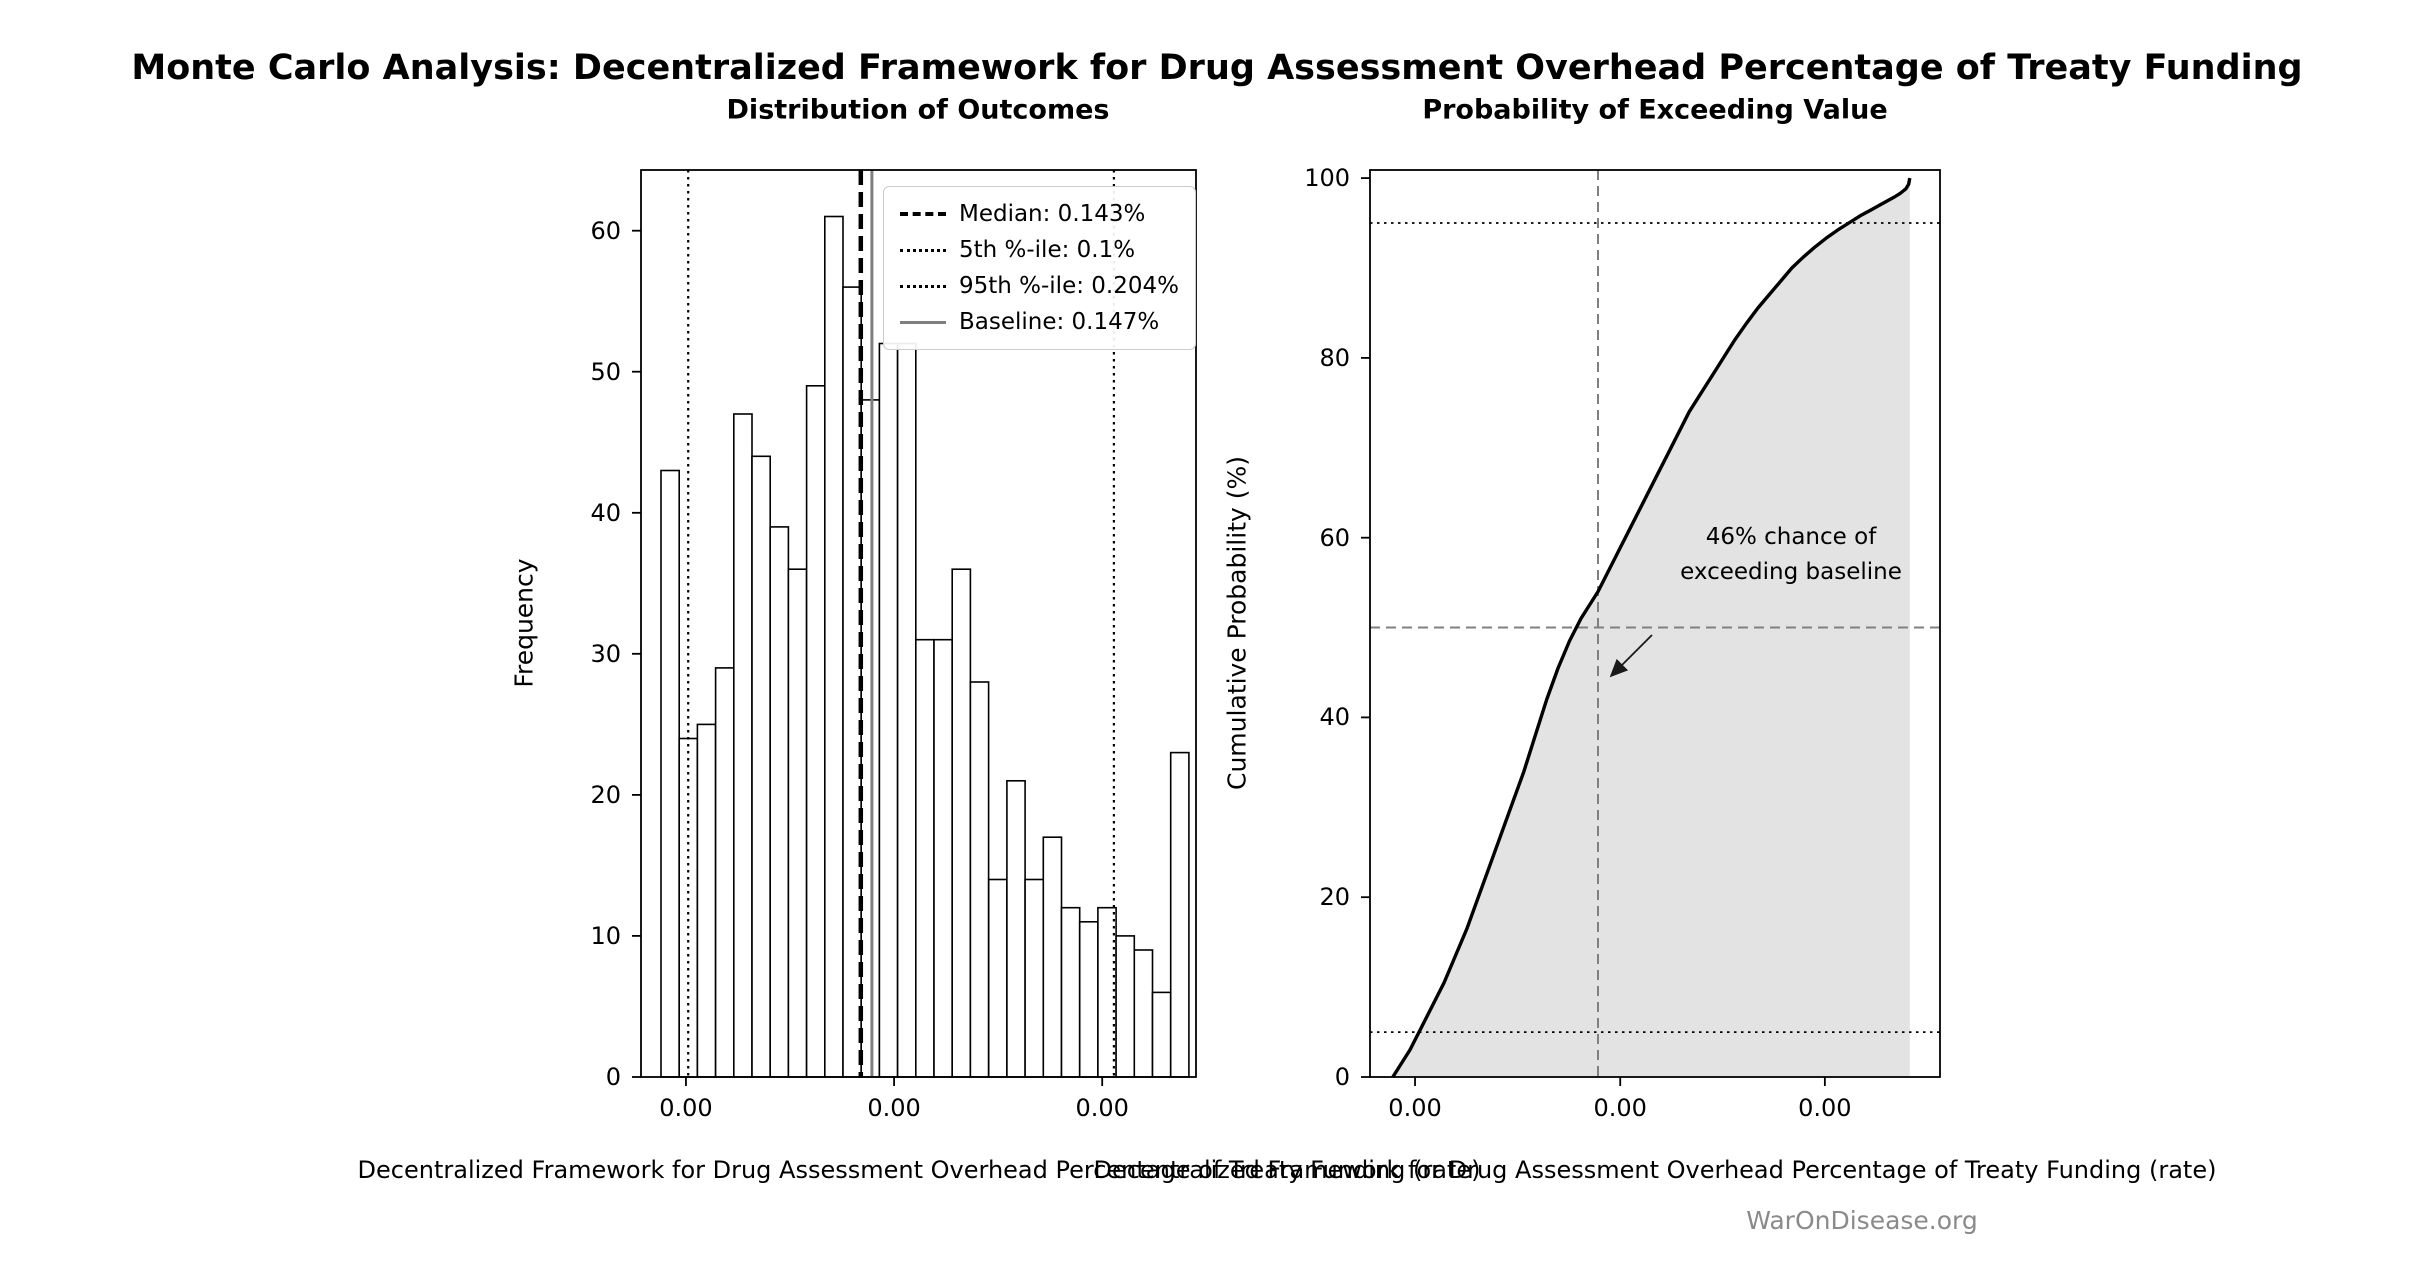 Image resolution: width=2434 pixels, height=1280 pixels. Describe the element at coordinates (1791, 554) in the screenshot. I see `cdf-annotation: 46% chance of exceeding baseline` at that location.